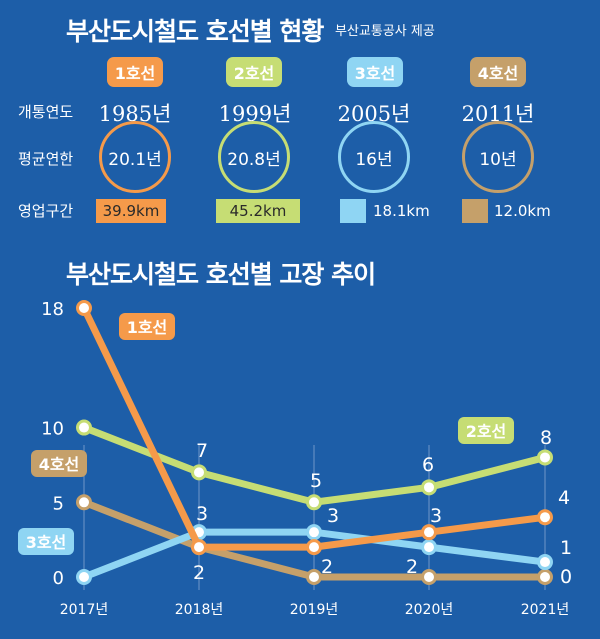 The width and height of the screenshot is (600, 639). I want to click on legend-tag-4: 4호선, so click(59, 464).